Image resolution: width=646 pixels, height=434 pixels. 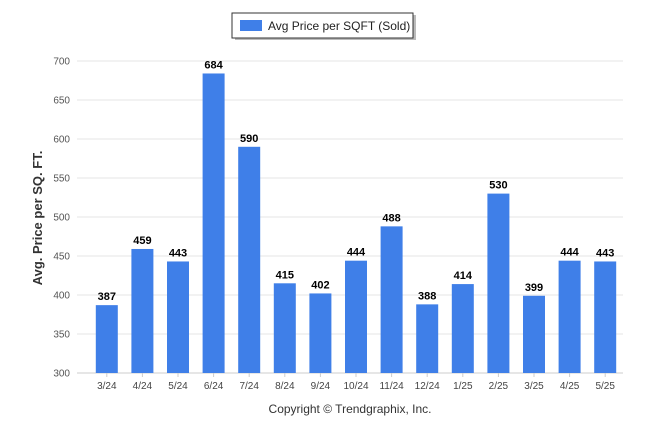 I want to click on data-label: 590, so click(x=249, y=139).